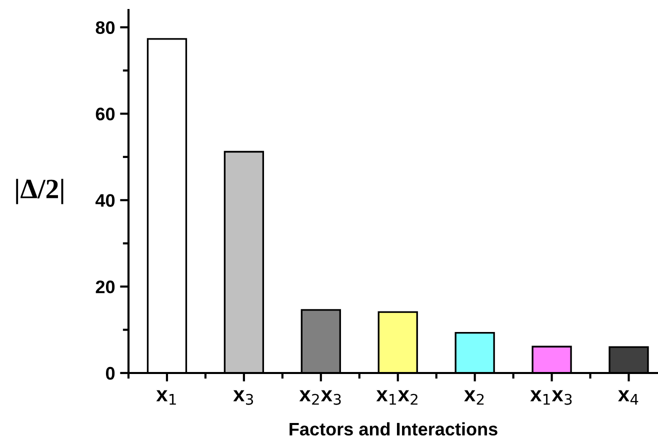 The width and height of the screenshot is (658, 442). Describe the element at coordinates (105, 287) in the screenshot. I see `y-tick-label: 20` at that location.